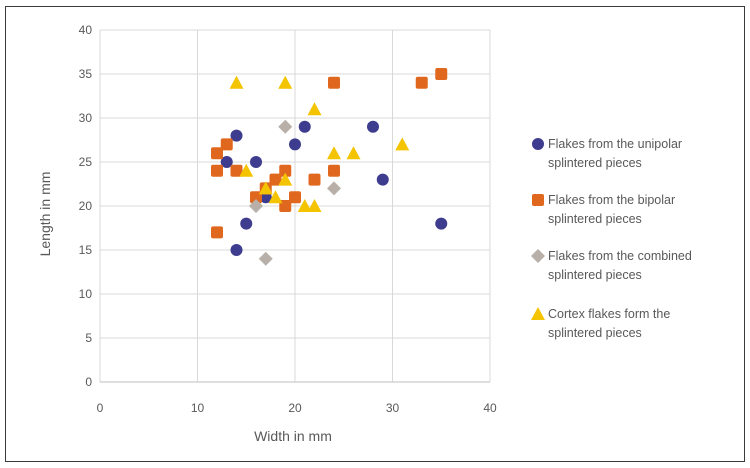  What do you see at coordinates (88, 382) in the screenshot?
I see `y-tick-label: 0` at bounding box center [88, 382].